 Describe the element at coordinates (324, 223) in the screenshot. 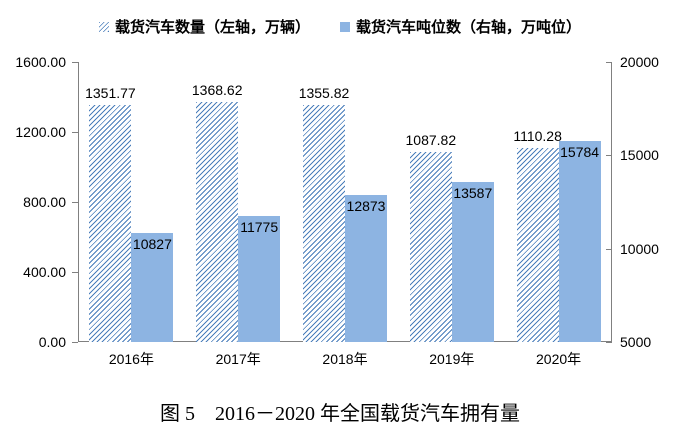

I see `bar-truck-count-2018` at that location.